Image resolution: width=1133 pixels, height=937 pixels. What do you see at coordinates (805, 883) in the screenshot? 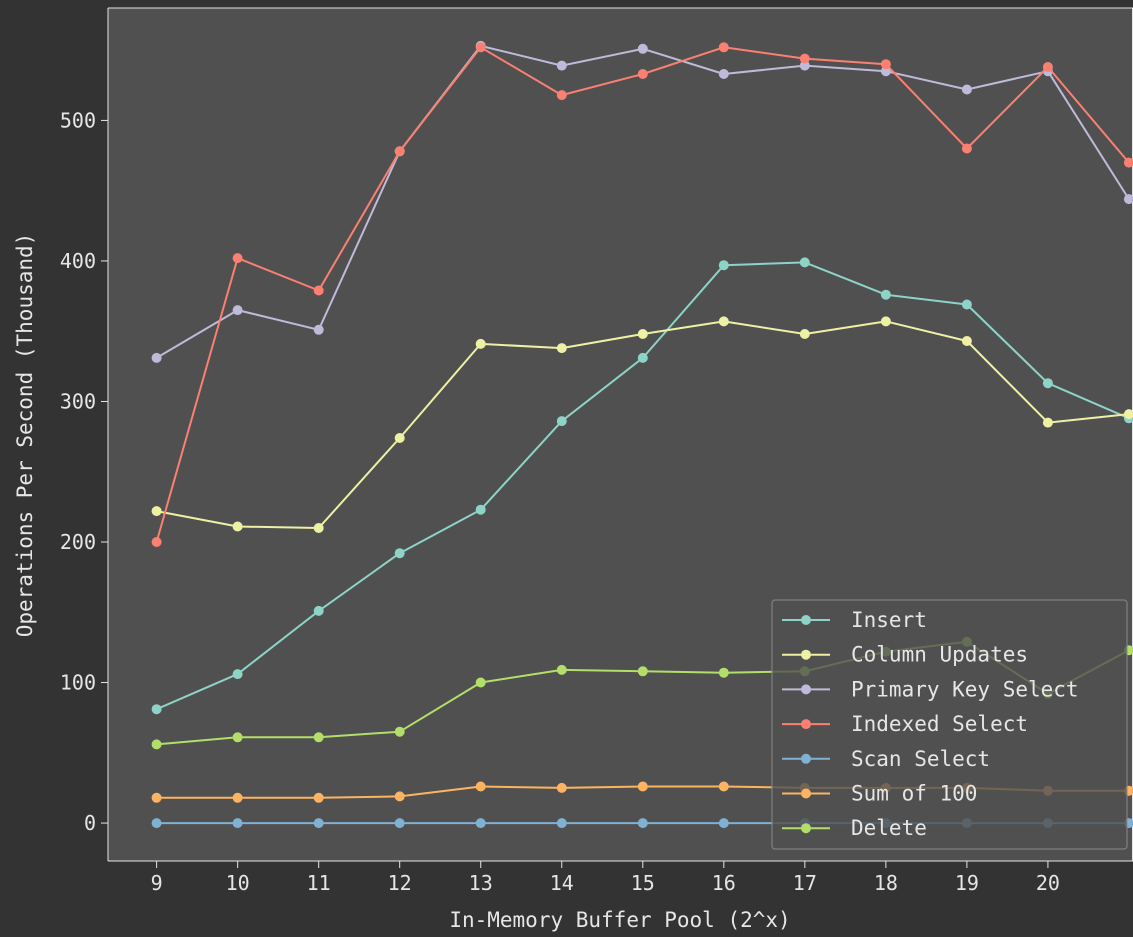
I see `x-tick-label: 17` at bounding box center [805, 883].